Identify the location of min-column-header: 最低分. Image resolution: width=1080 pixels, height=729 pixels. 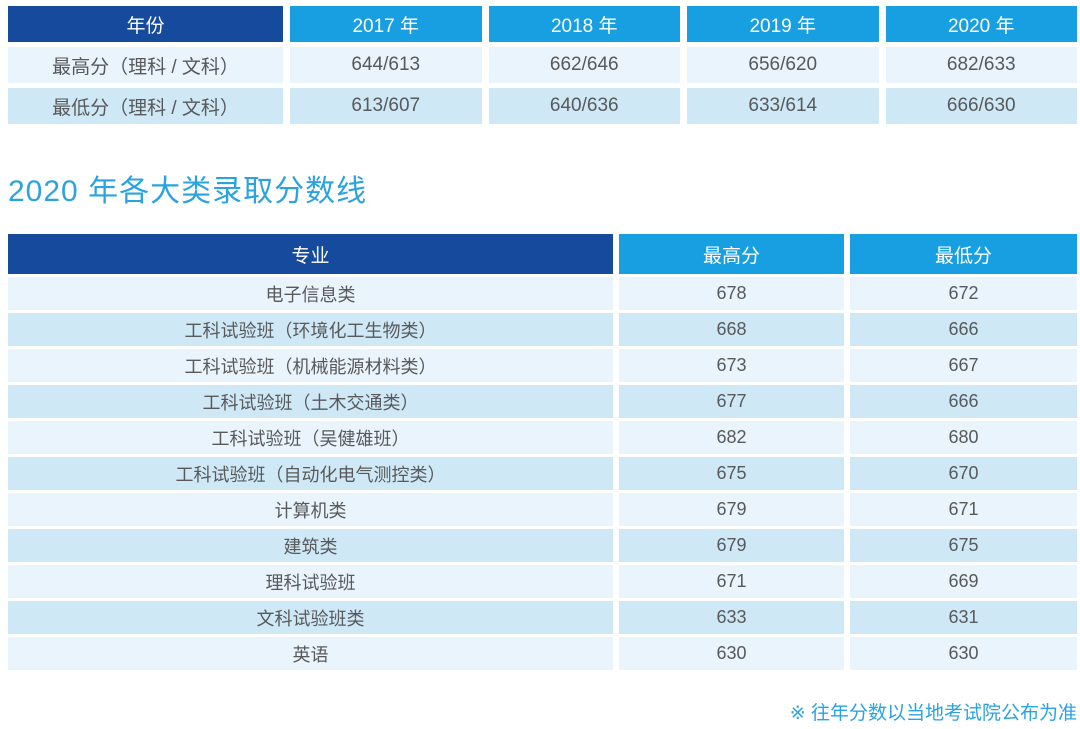
(963, 254).